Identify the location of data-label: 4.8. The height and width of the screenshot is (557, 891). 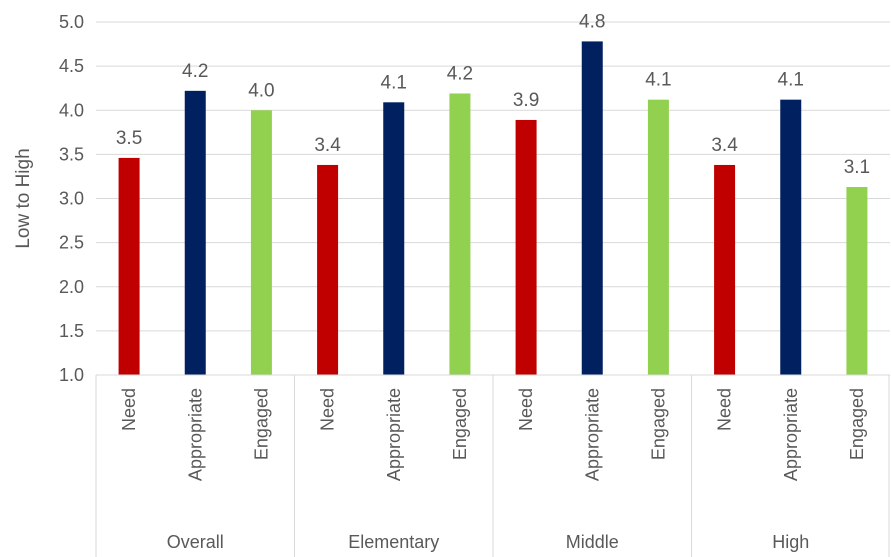
(592, 21).